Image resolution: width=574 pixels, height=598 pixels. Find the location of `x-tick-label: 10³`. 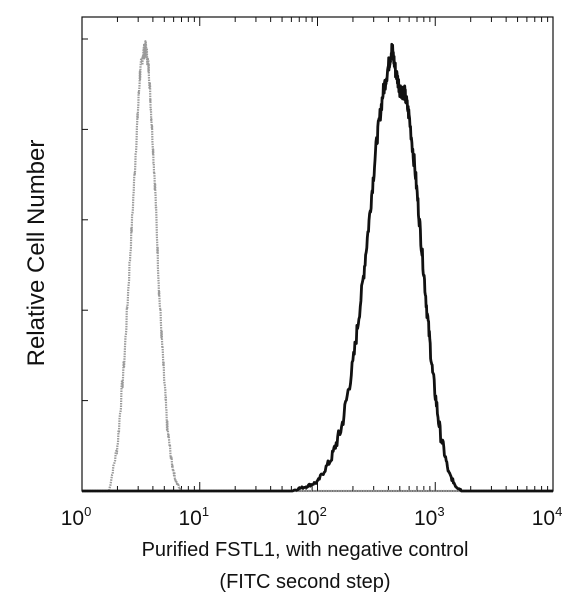

x-tick-label: 10³ is located at coordinates (429, 517).